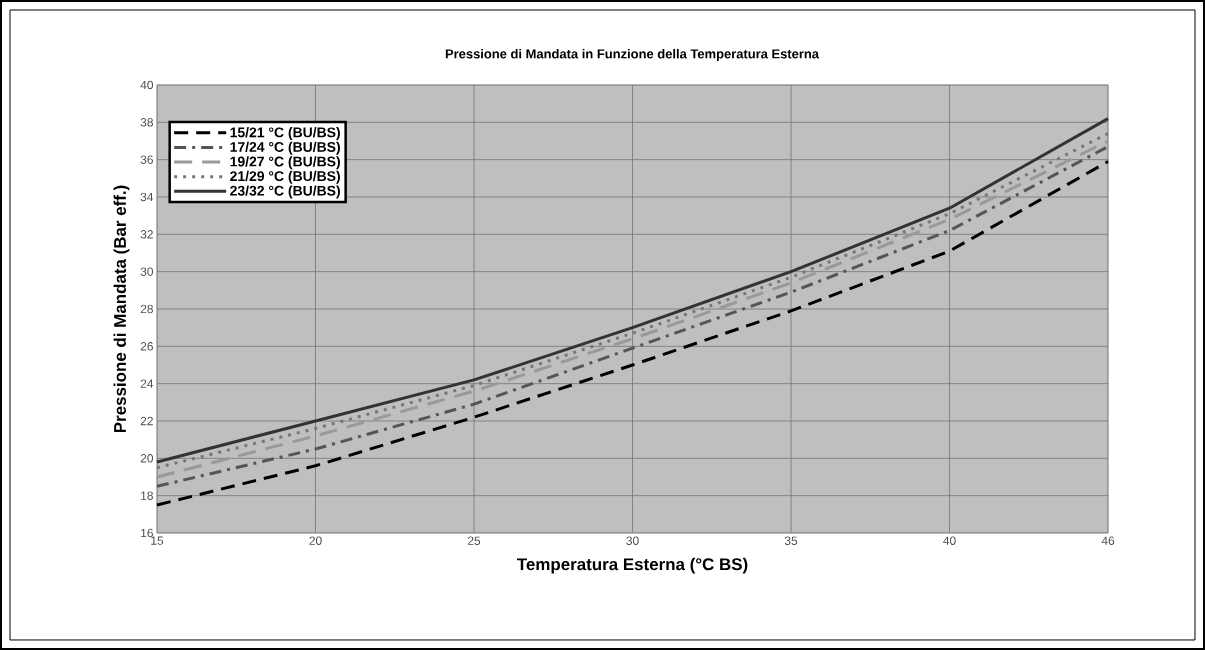 Image resolution: width=1205 pixels, height=650 pixels. I want to click on legend-label: 21/29 °C (BU/BS), so click(285, 177).